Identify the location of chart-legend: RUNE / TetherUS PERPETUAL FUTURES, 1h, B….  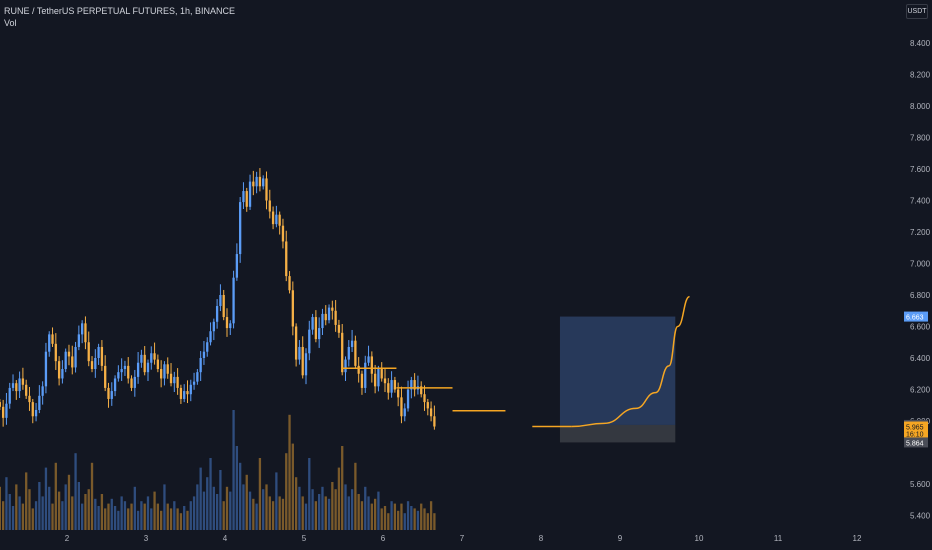
(119, 17).